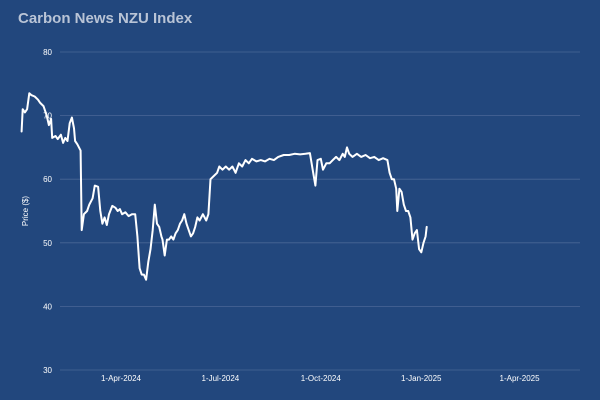 Image resolution: width=600 pixels, height=400 pixels. I want to click on y-tick-label-30: 30, so click(47, 370).